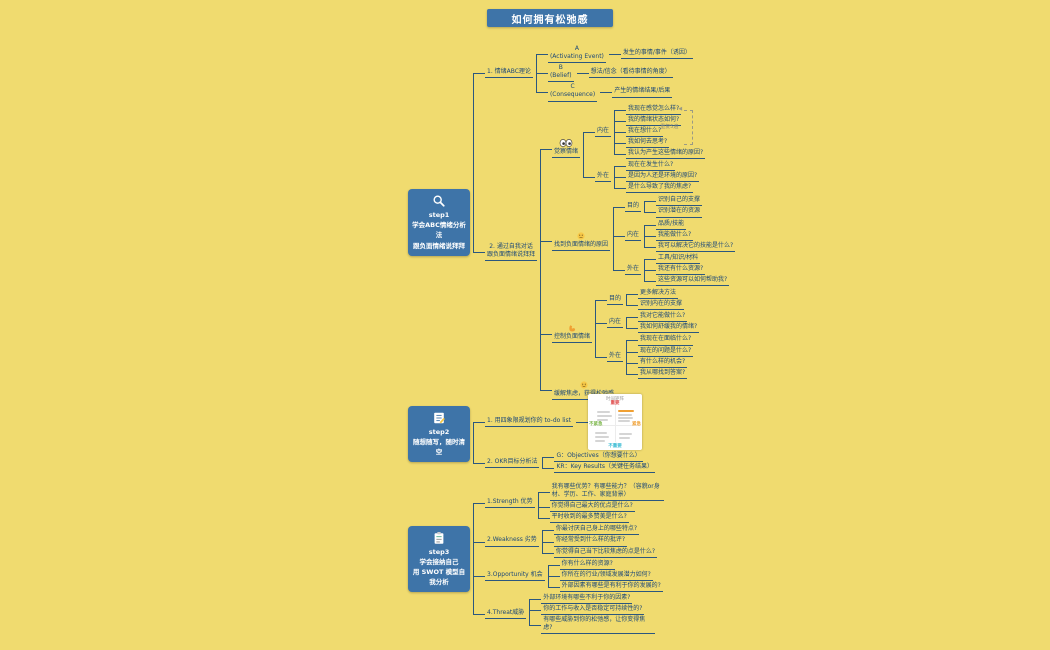 The width and height of the screenshot is (1050, 650). I want to click on mind-node: 1.Strength 优势, so click(510, 503).